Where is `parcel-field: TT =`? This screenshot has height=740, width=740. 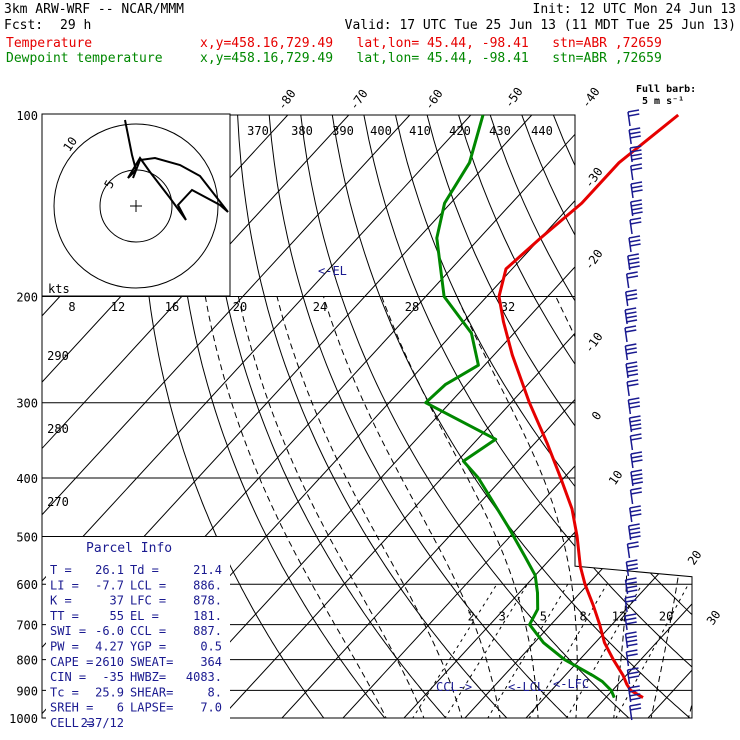
parcel-field: TT = is located at coordinates (64, 616).